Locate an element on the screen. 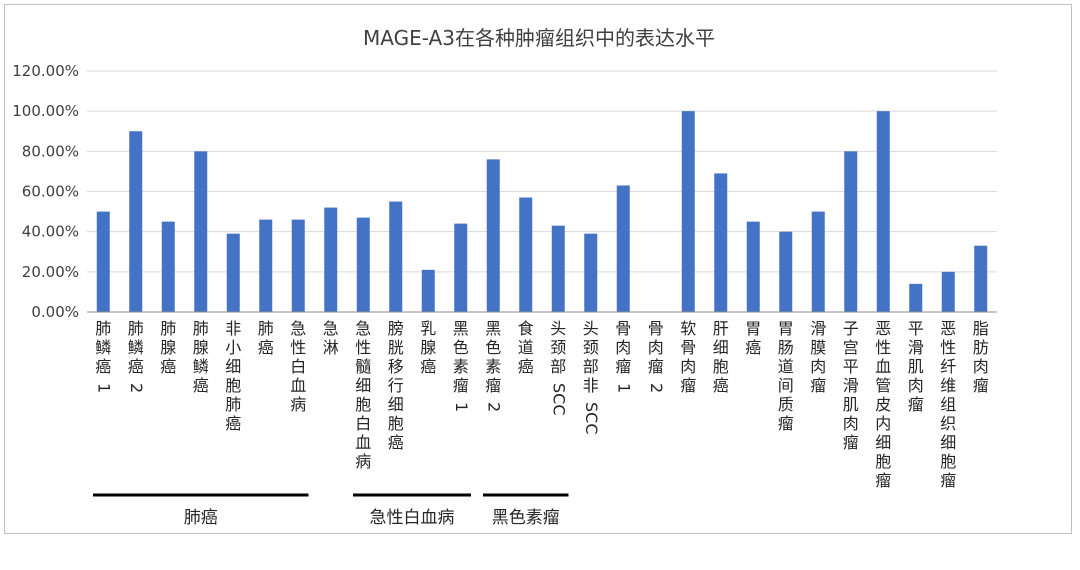 This screenshot has height=570, width=1080. category-label: 黑色素瘤 2 is located at coordinates (493, 365).